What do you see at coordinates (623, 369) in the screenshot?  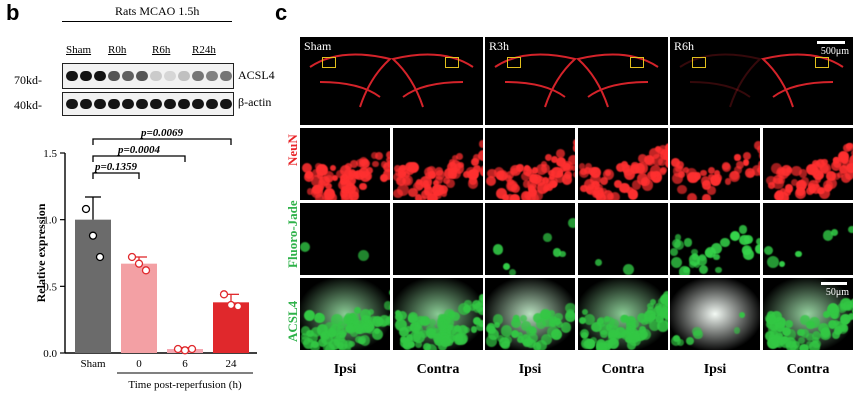 I see `column-footer: Contra` at bounding box center [623, 369].